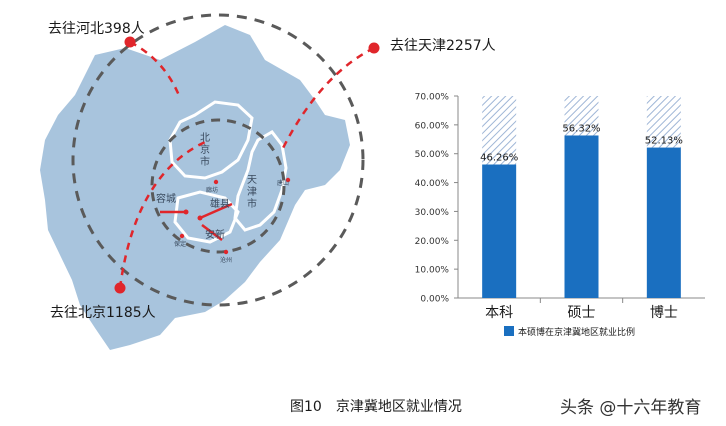 The image size is (726, 426). I want to click on figure-caption: 图10 京津冀地区就业情况, so click(376, 406).